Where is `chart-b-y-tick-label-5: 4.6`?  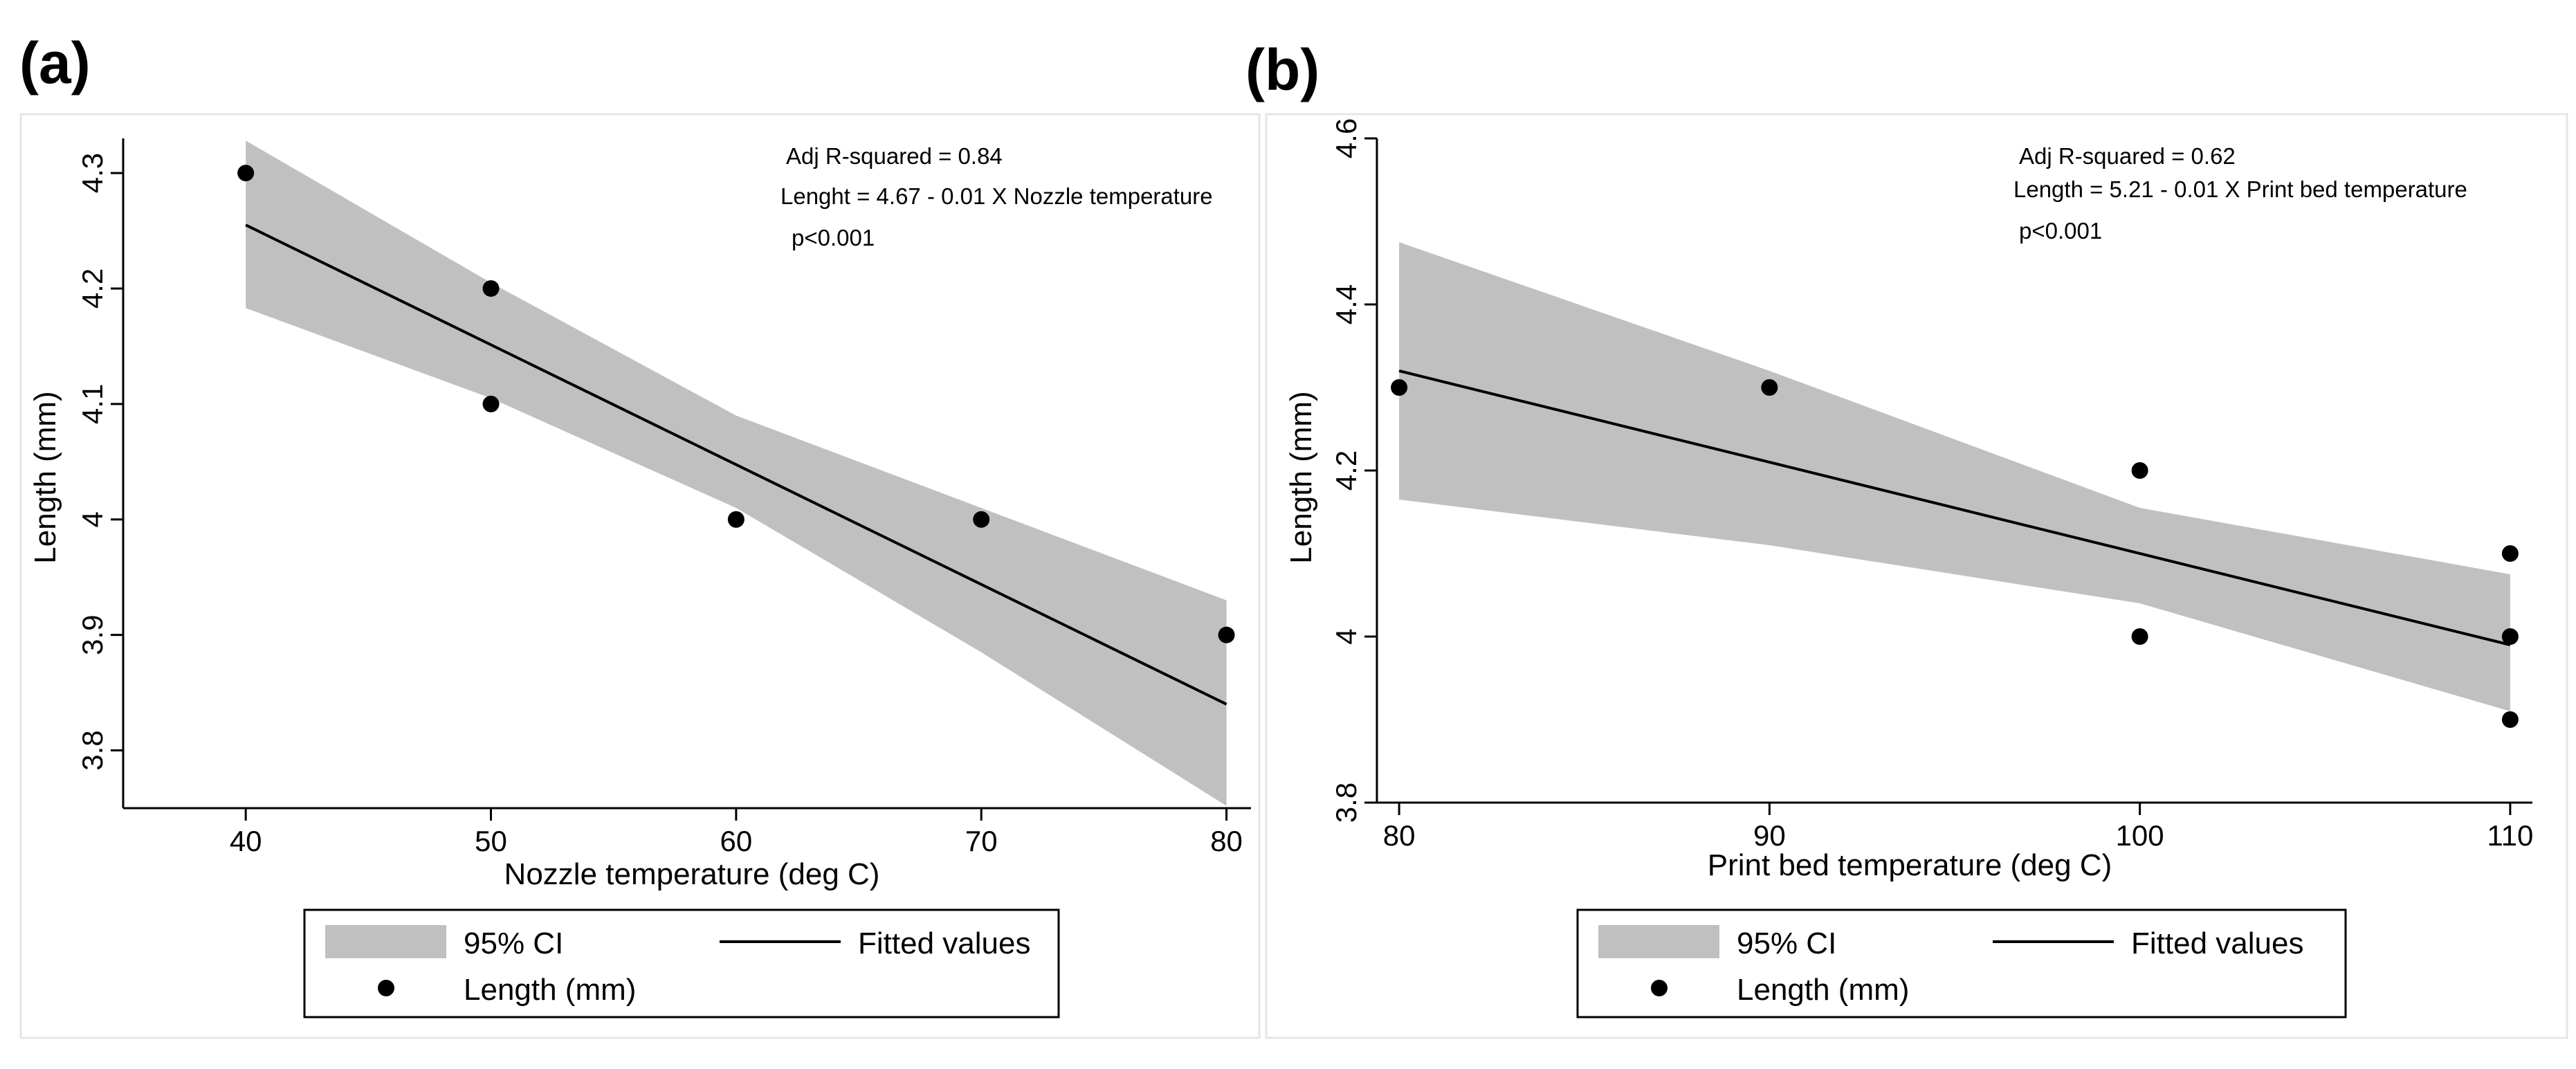
chart-b-y-tick-label-5: 4.6 is located at coordinates (1346, 138).